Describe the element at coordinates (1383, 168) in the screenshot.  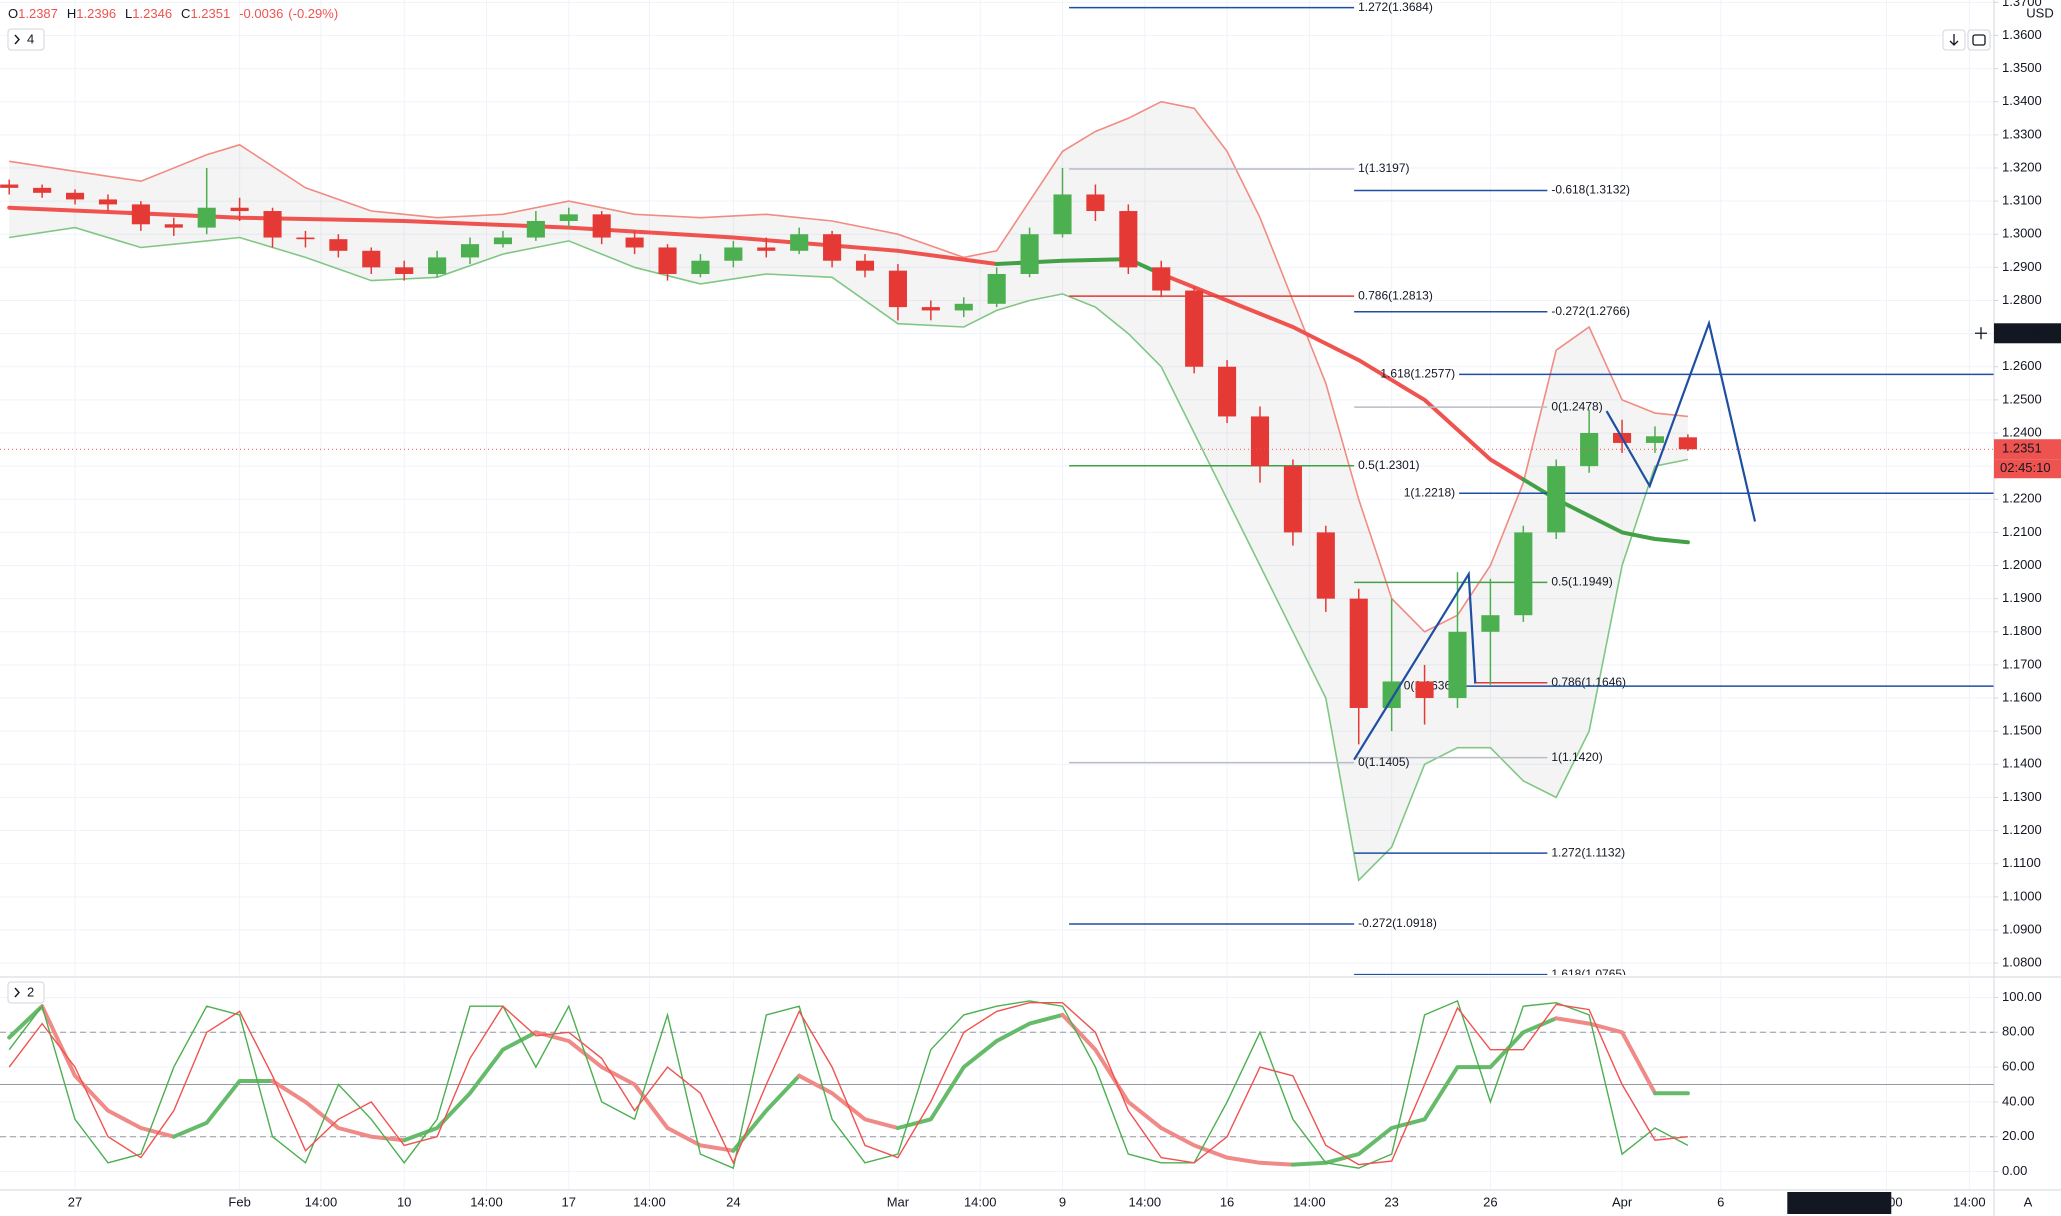
I see `fib-label: 1(1.3197)` at that location.